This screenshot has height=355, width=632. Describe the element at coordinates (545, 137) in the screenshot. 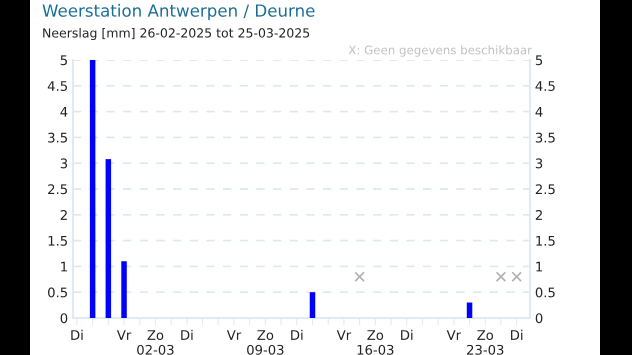

I see `y2-tick-label: 3.5` at that location.